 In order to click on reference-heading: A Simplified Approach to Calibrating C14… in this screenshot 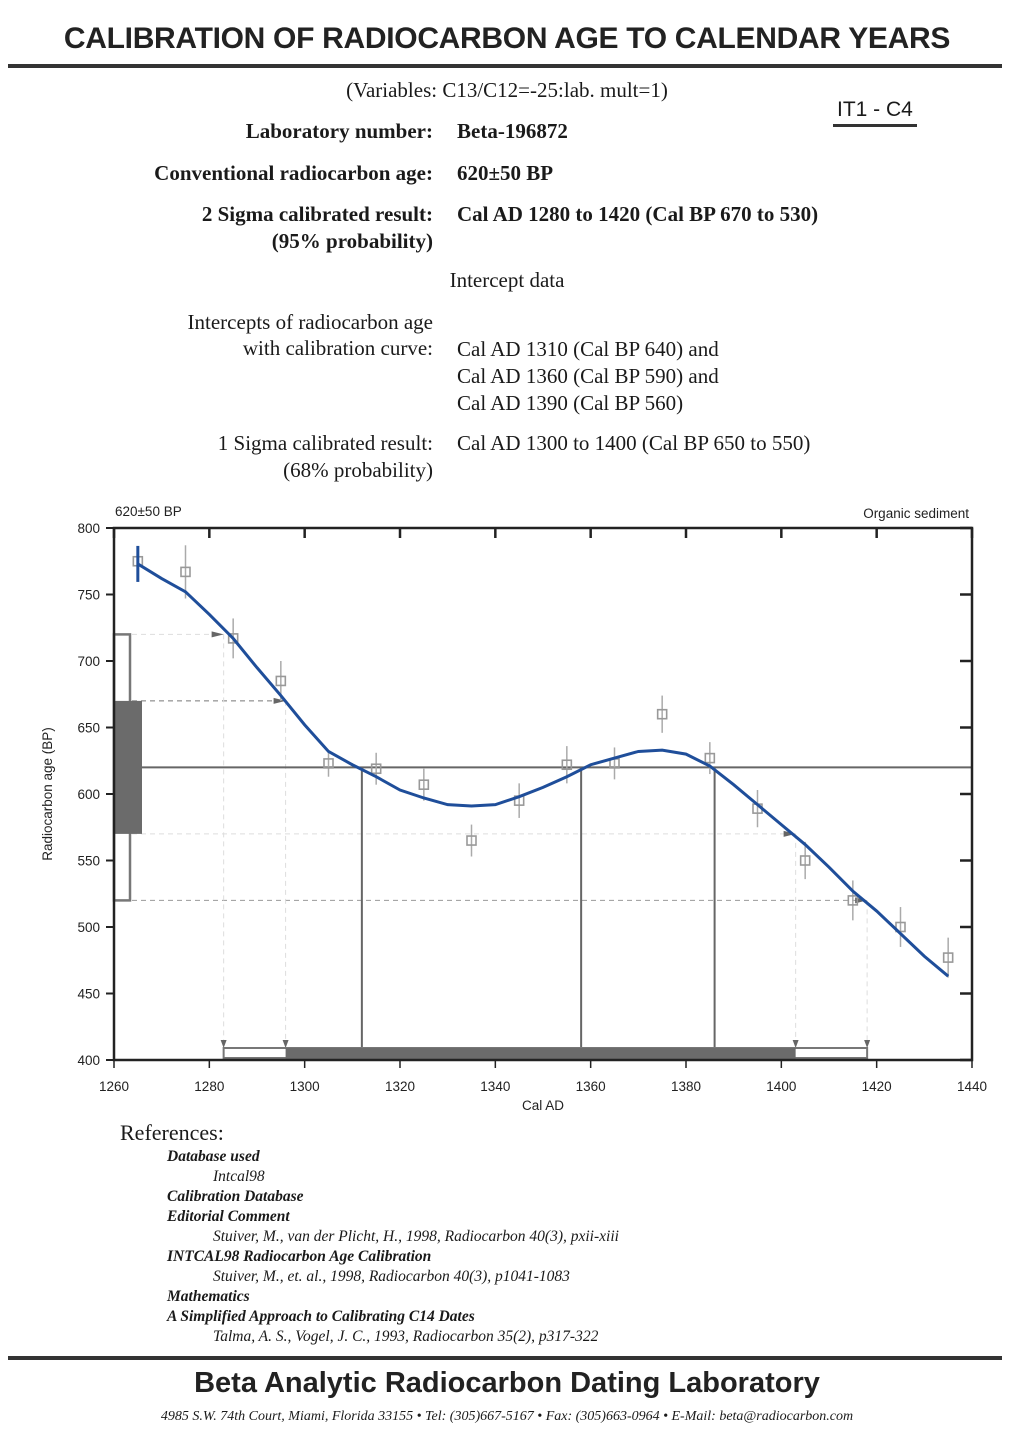, I will do `click(321, 1316)`.